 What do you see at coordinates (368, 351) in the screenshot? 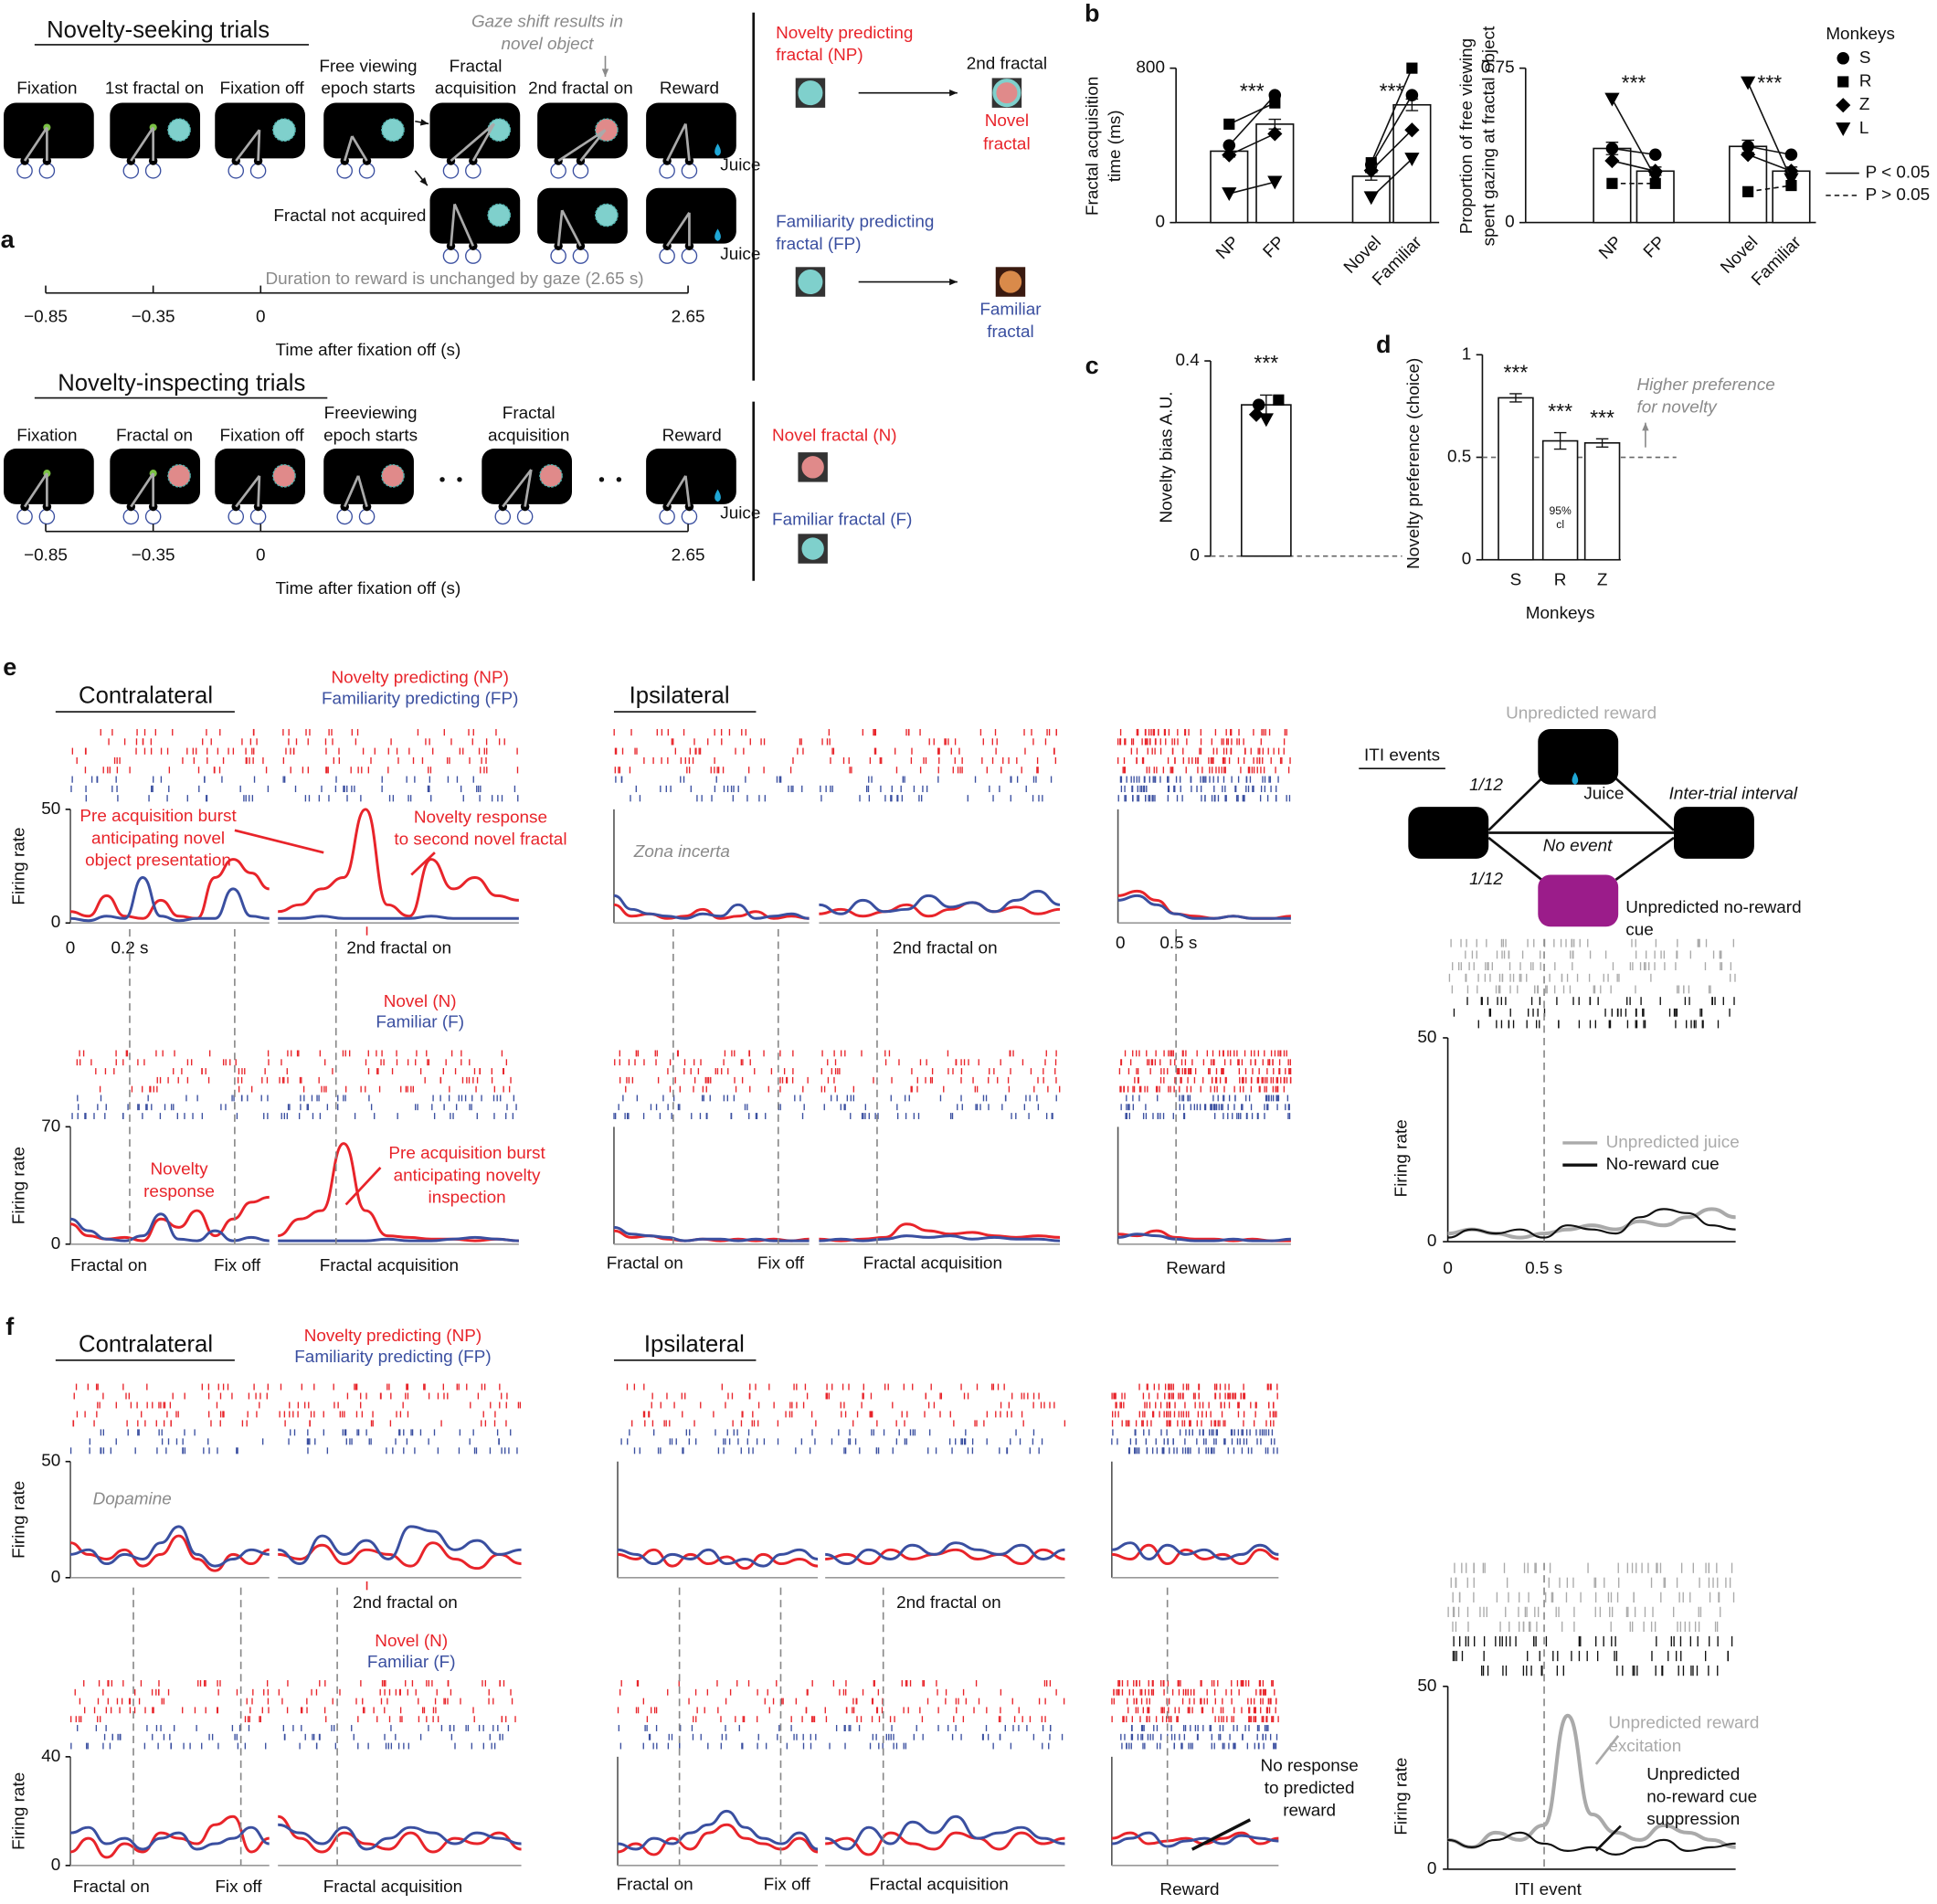
I see `axis-label: Time after fixation off (s)` at bounding box center [368, 351].